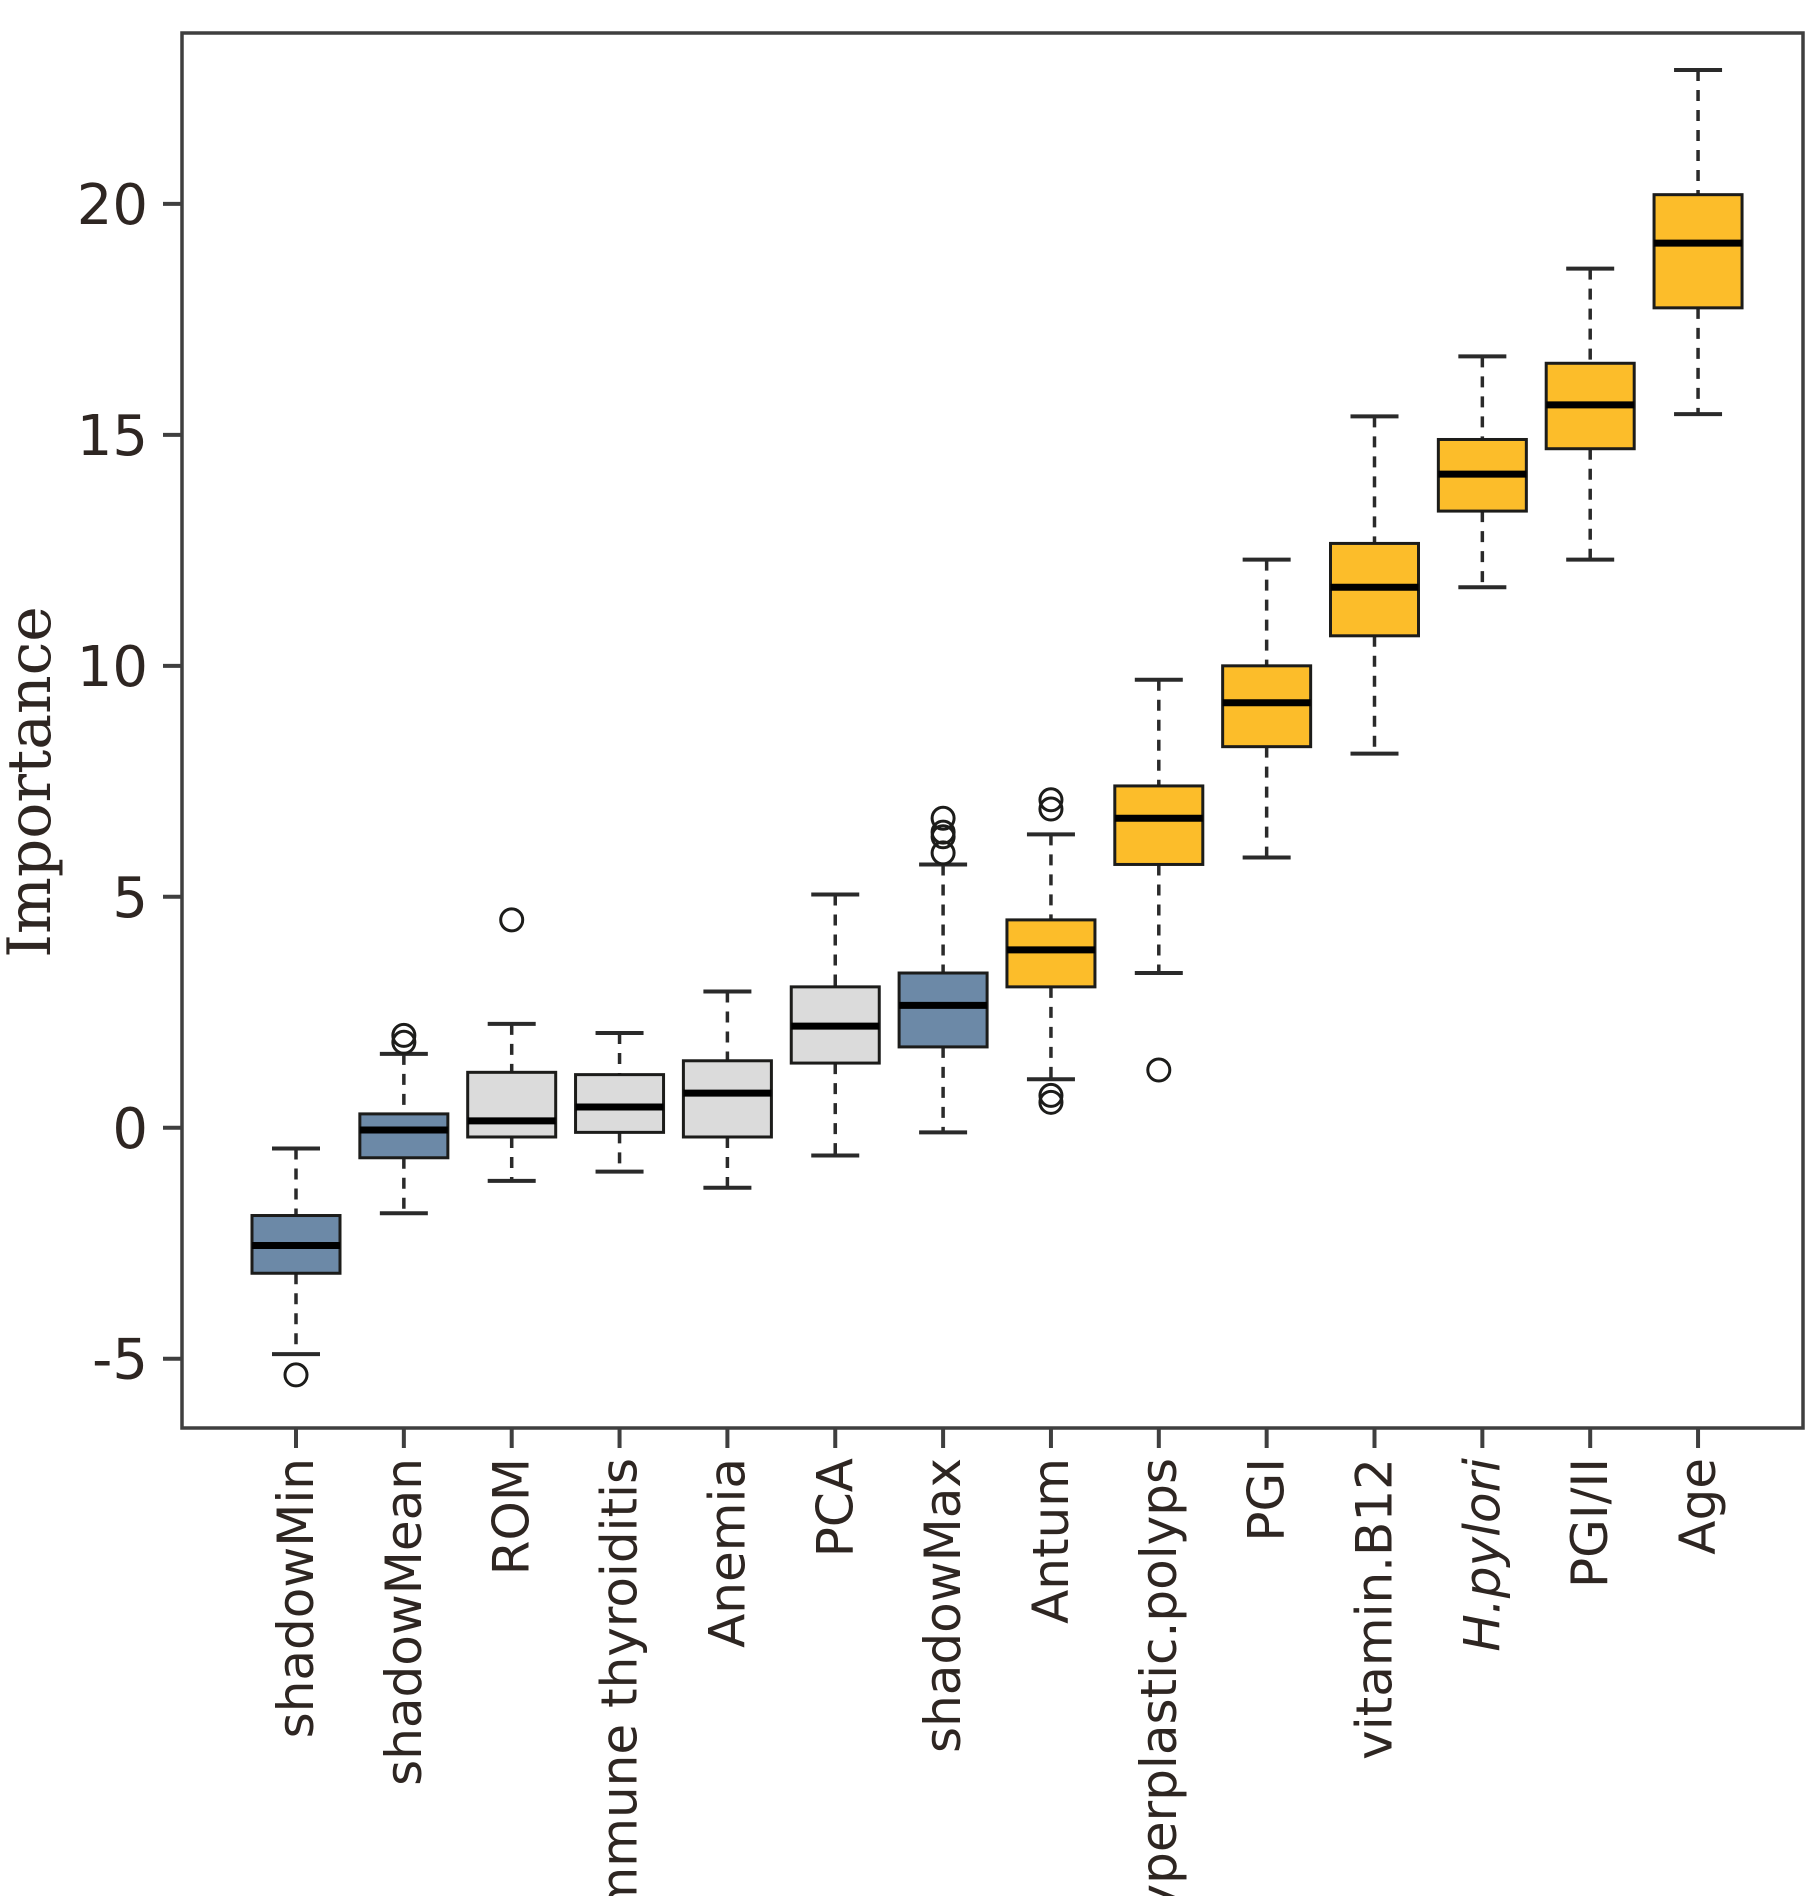  What do you see at coordinates (1590, 414) in the screenshot?
I see `boxplot-PGI-II` at bounding box center [1590, 414].